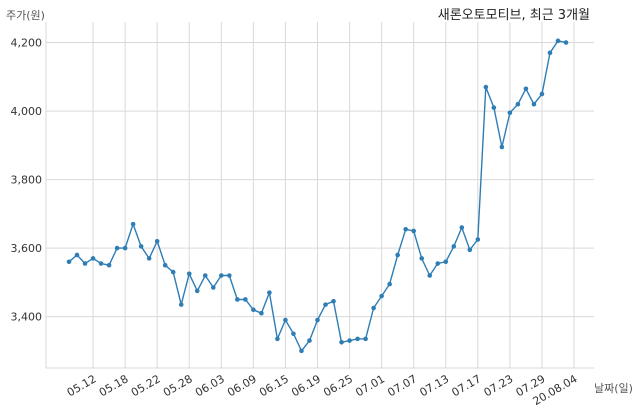 The height and width of the screenshot is (419, 640). I want to click on y-tick-label: 3,800, so click(27, 180).